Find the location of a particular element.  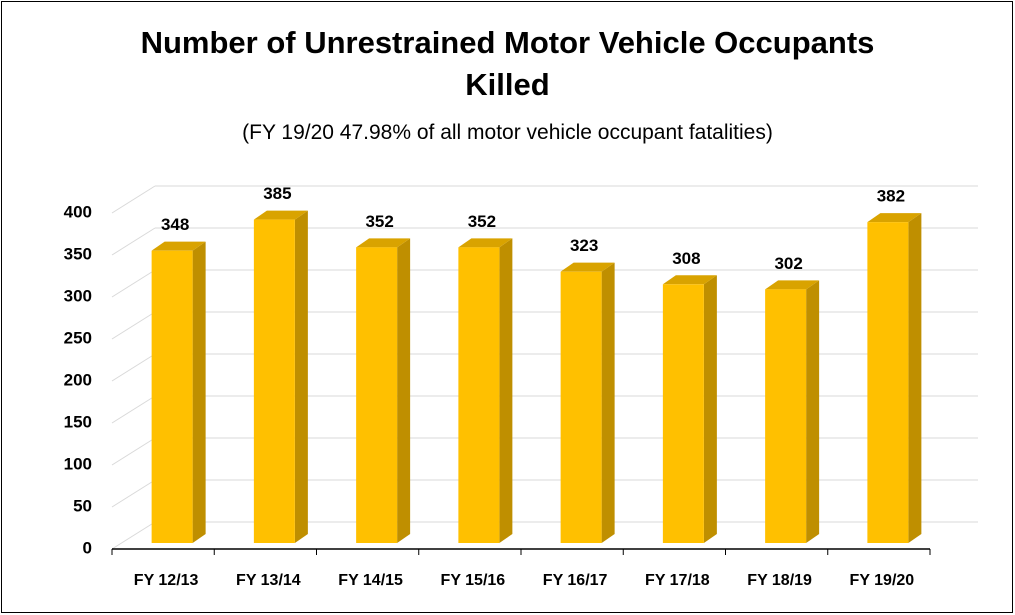

data-label: 382 is located at coordinates (891, 196).